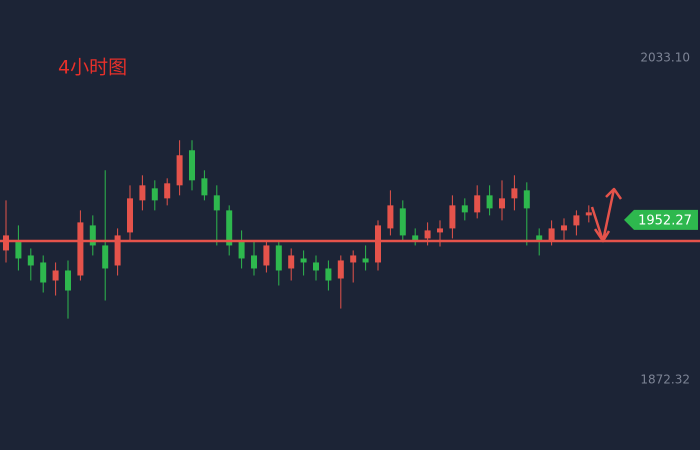 The image size is (700, 450). What do you see at coordinates (665, 380) in the screenshot?
I see `y-tick-label: 1872.32` at bounding box center [665, 380].